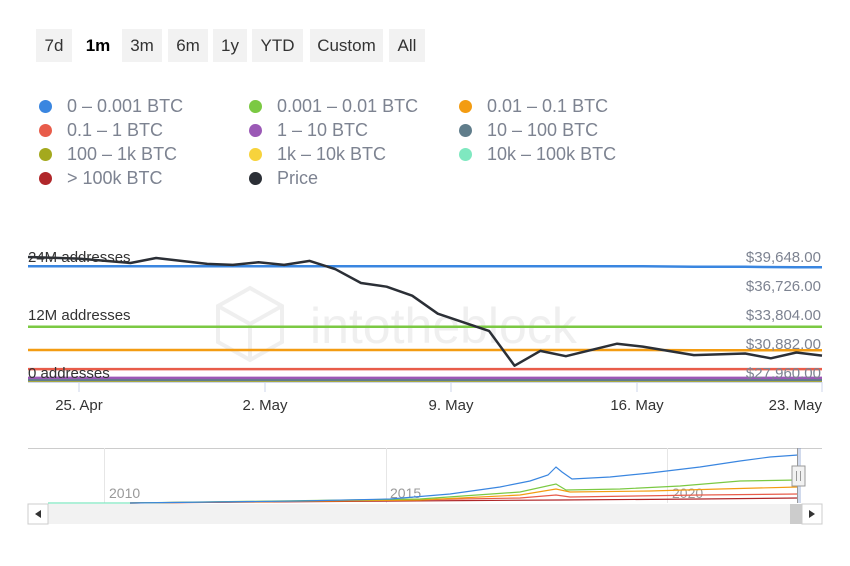  I want to click on legend-item-0.001-0.01-btc: 0.001 – 0.01 BTC, so click(333, 106).